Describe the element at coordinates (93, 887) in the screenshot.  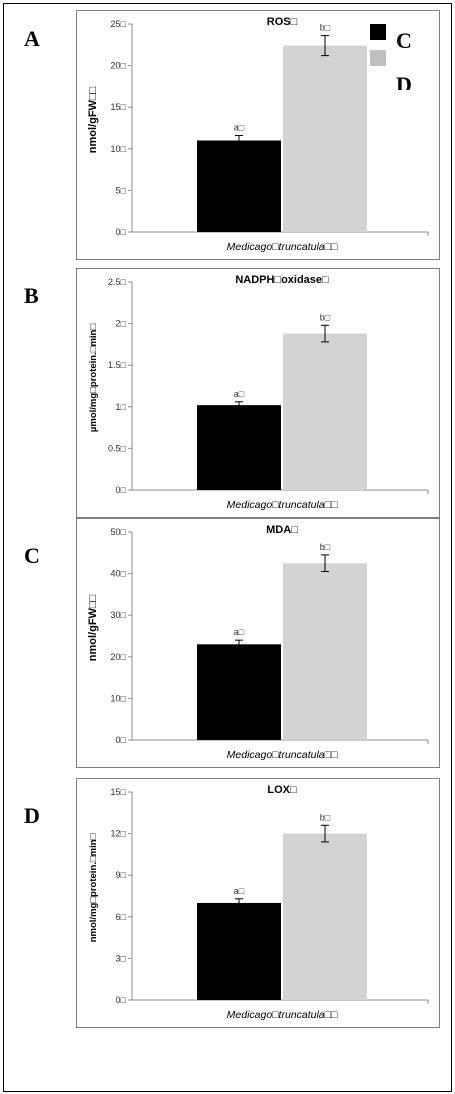
I see `y-axis-label: nmol/mg□protein.□min□` at that location.